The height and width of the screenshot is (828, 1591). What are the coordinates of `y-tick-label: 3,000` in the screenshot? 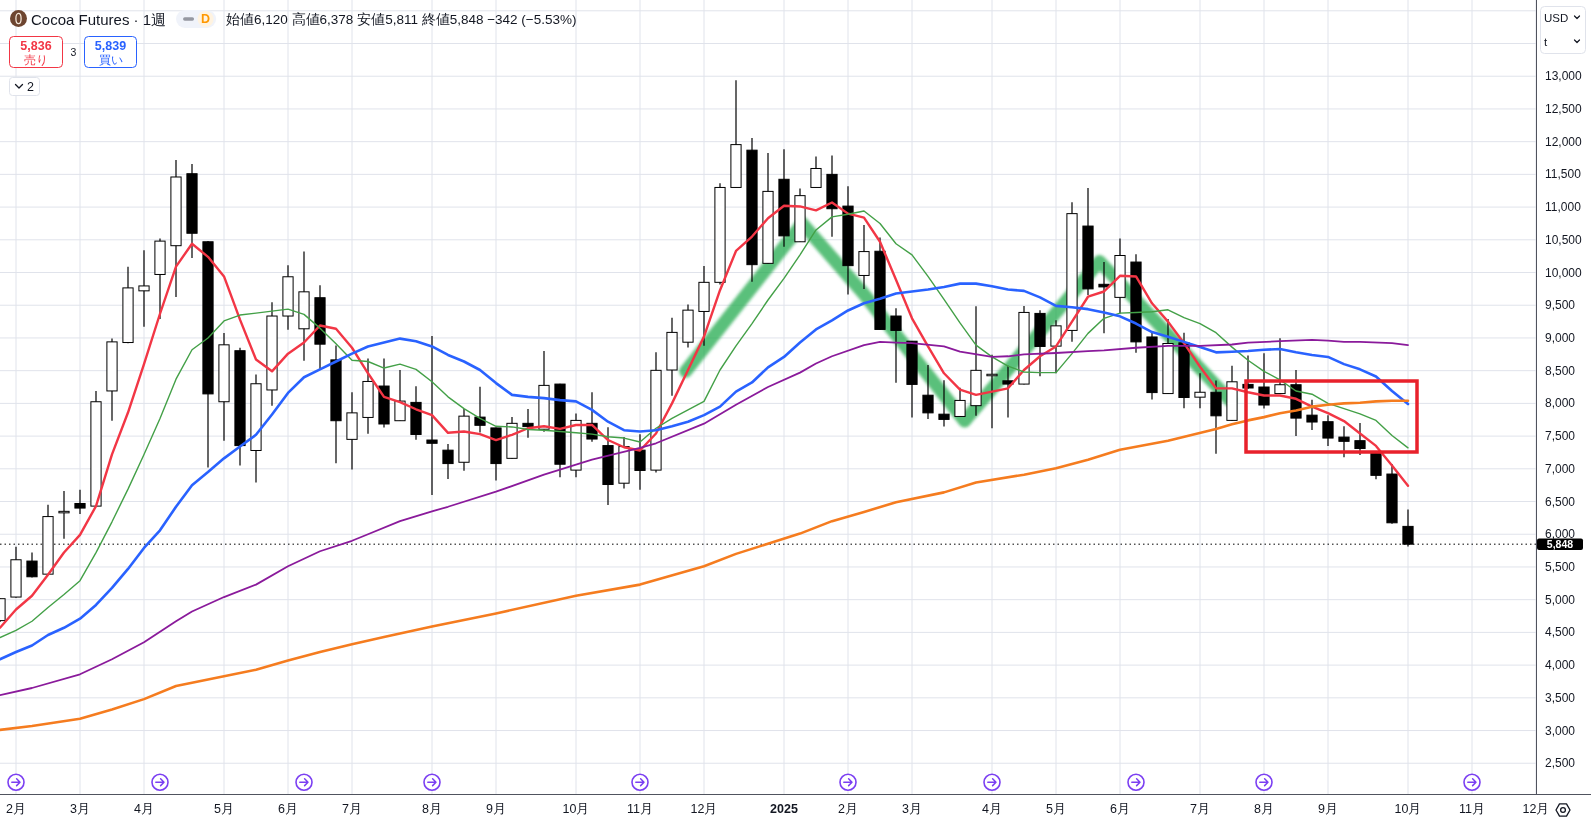 It's located at (1560, 730).